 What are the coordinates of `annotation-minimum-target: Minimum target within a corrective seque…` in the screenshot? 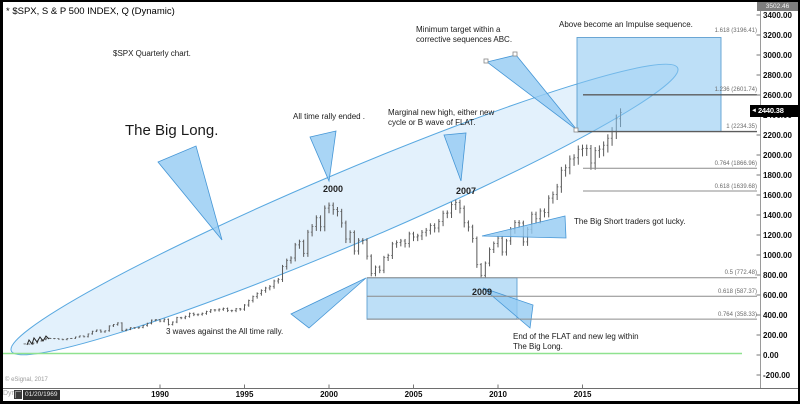 It's located at (464, 35).